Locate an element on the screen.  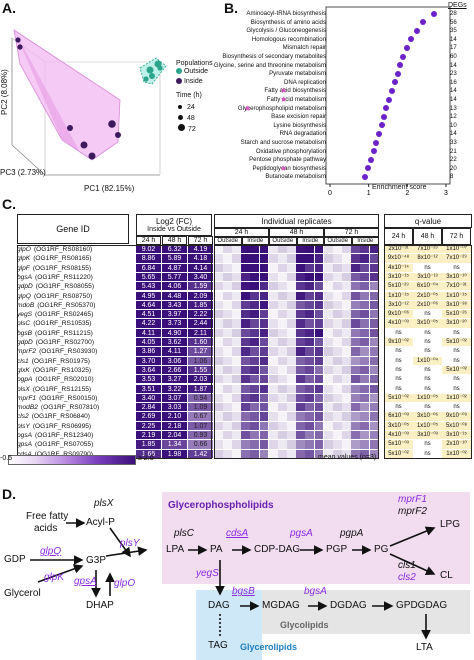
q-value-cell: 1x10⁻⁰⁴ is located at coordinates (427, 361).